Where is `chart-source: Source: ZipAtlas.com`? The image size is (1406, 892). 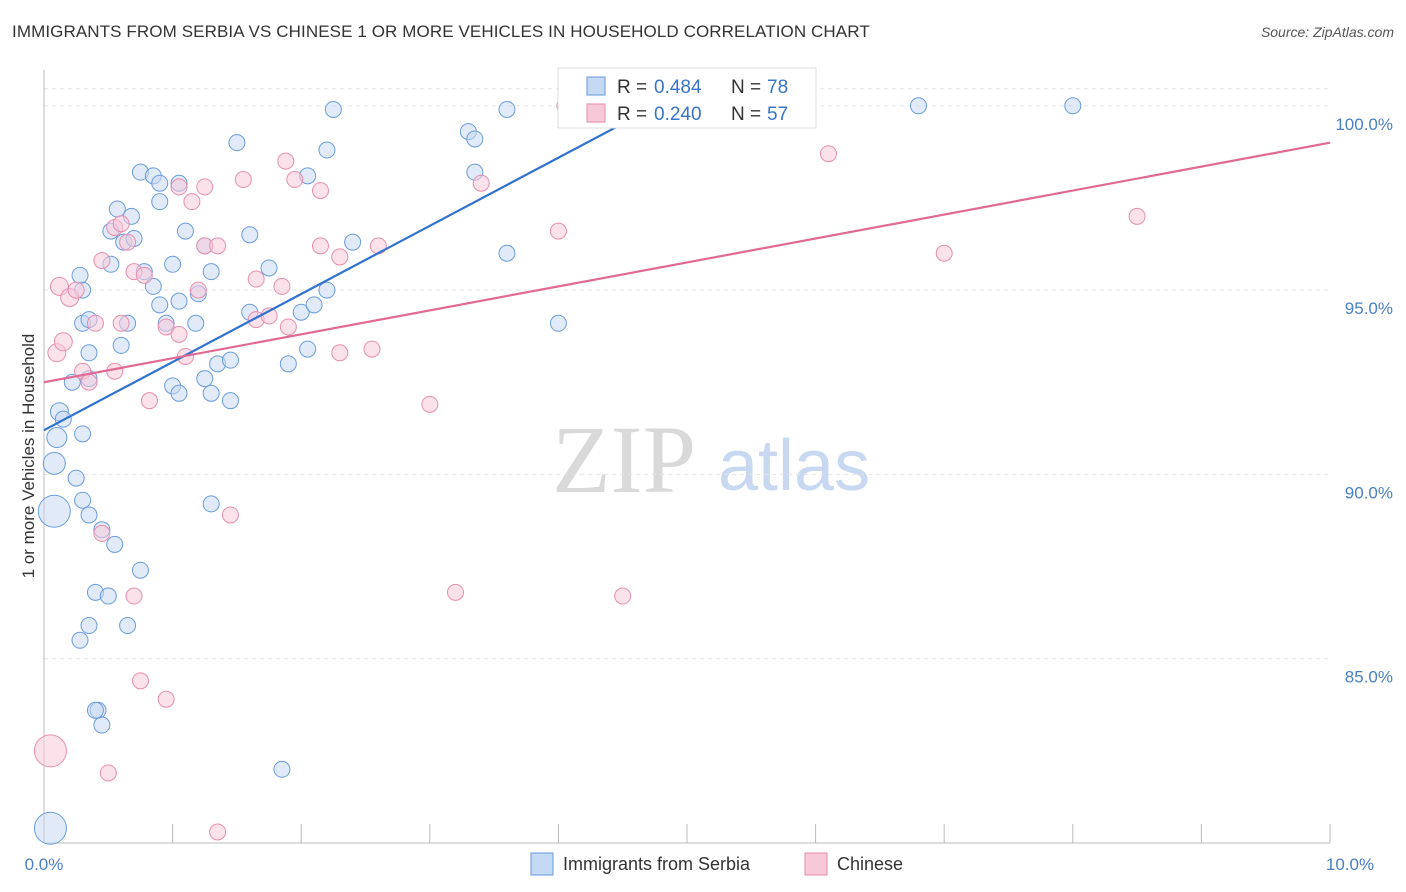 chart-source: Source: ZipAtlas.com is located at coordinates (1327, 32).